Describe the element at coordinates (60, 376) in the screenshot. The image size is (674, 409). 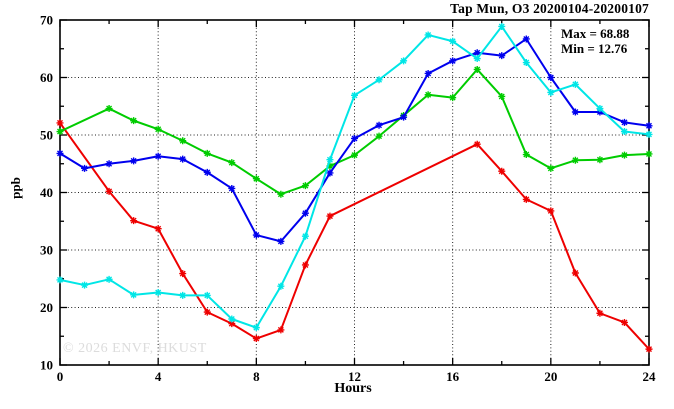
I see `x-tick-label: 0` at that location.